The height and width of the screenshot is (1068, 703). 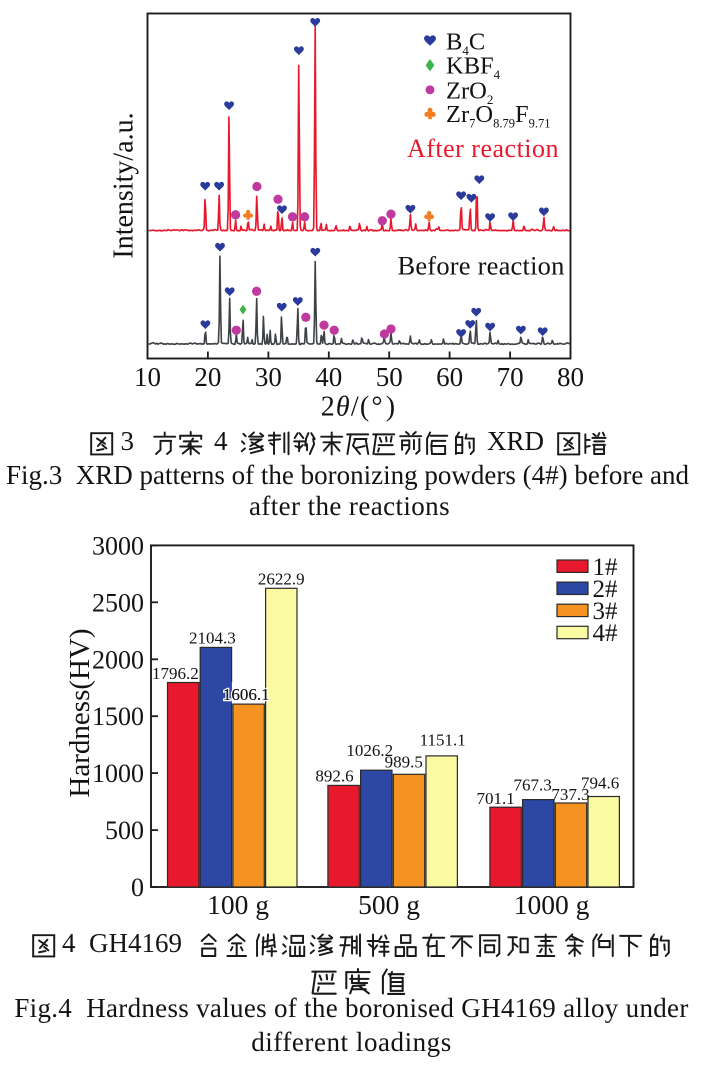 I want to click on svg-text: 2θ/(°), so click(x=359, y=407).